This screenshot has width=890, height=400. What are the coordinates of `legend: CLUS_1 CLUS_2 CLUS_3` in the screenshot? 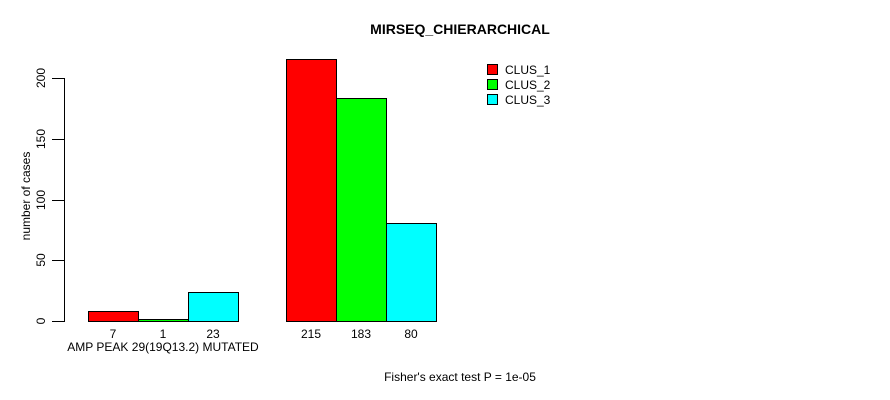 It's located at (518, 84).